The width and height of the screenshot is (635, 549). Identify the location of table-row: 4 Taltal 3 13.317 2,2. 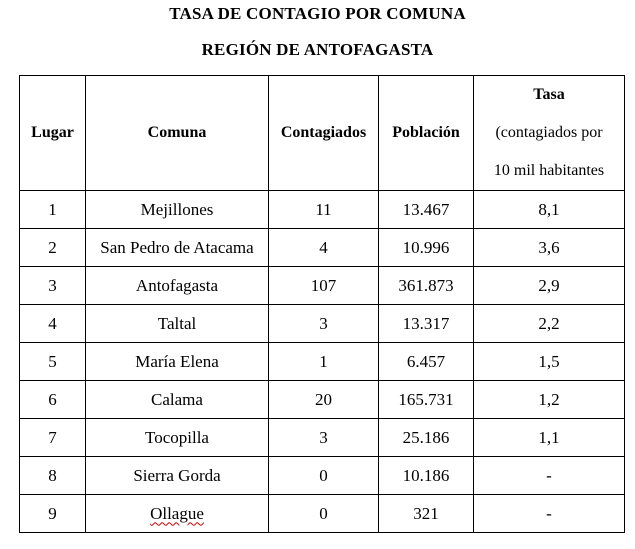
(322, 323).